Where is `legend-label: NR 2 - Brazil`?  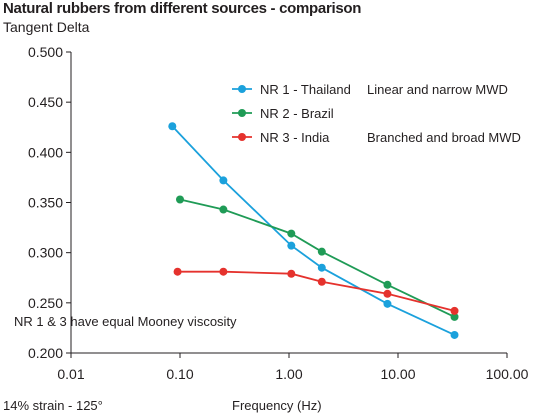 legend-label: NR 2 - Brazil is located at coordinates (297, 113).